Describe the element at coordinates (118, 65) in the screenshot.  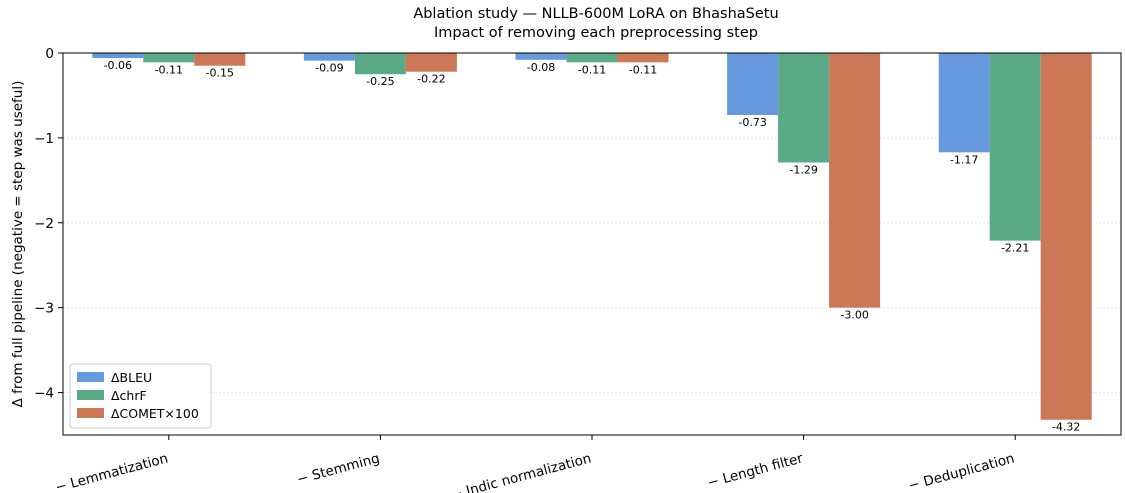
I see `bar-value-label: -0.06` at that location.